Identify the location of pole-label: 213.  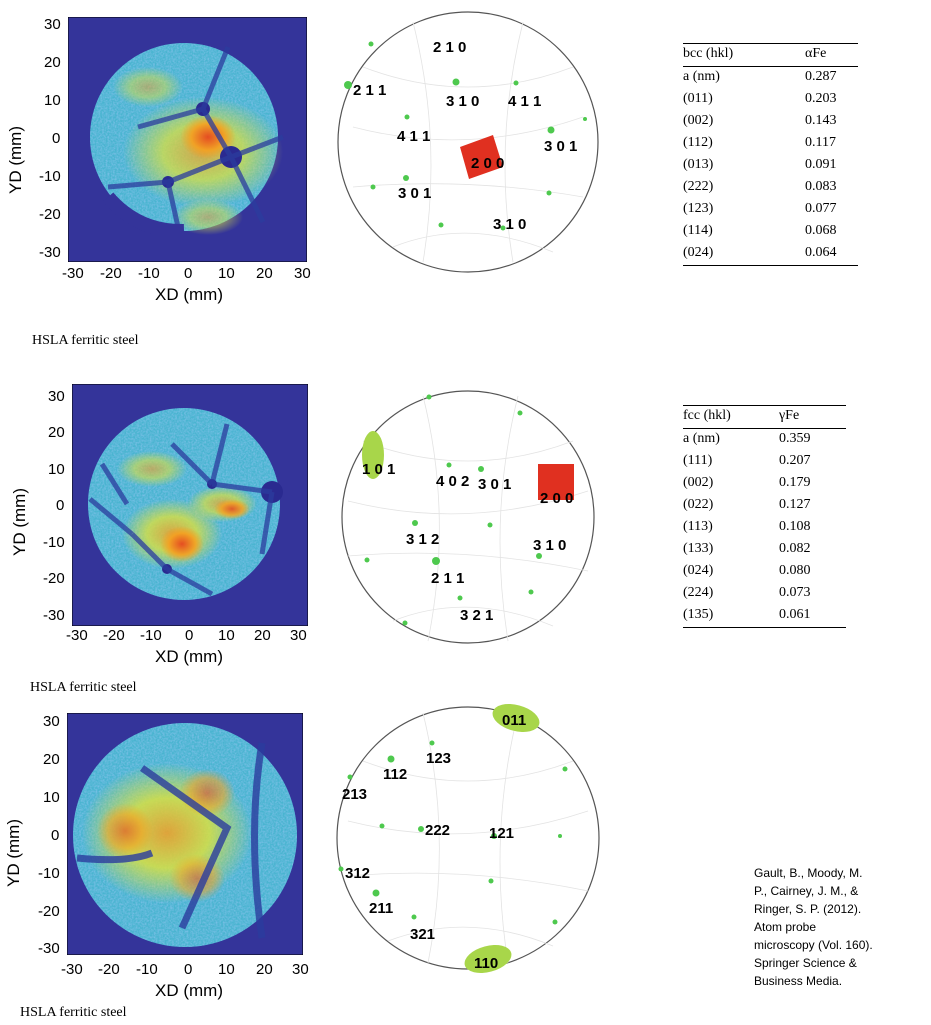
(354, 794).